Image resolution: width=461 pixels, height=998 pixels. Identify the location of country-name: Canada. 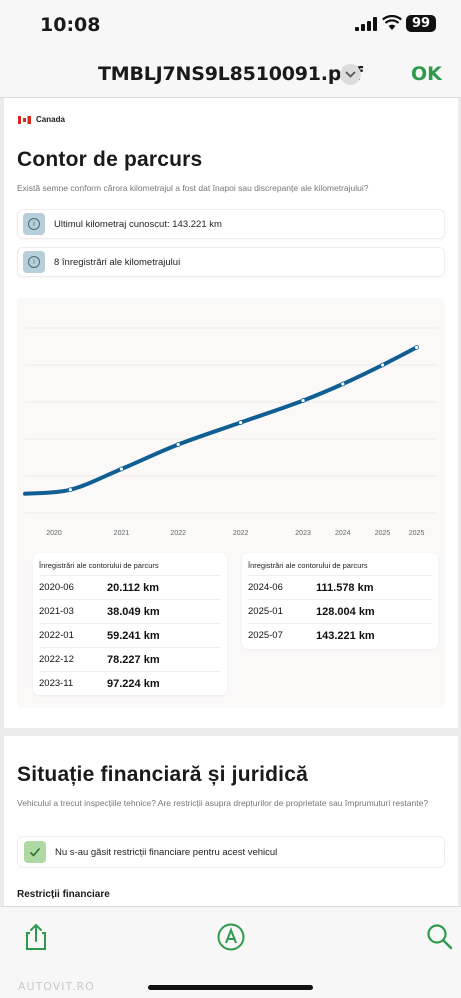
(50, 119).